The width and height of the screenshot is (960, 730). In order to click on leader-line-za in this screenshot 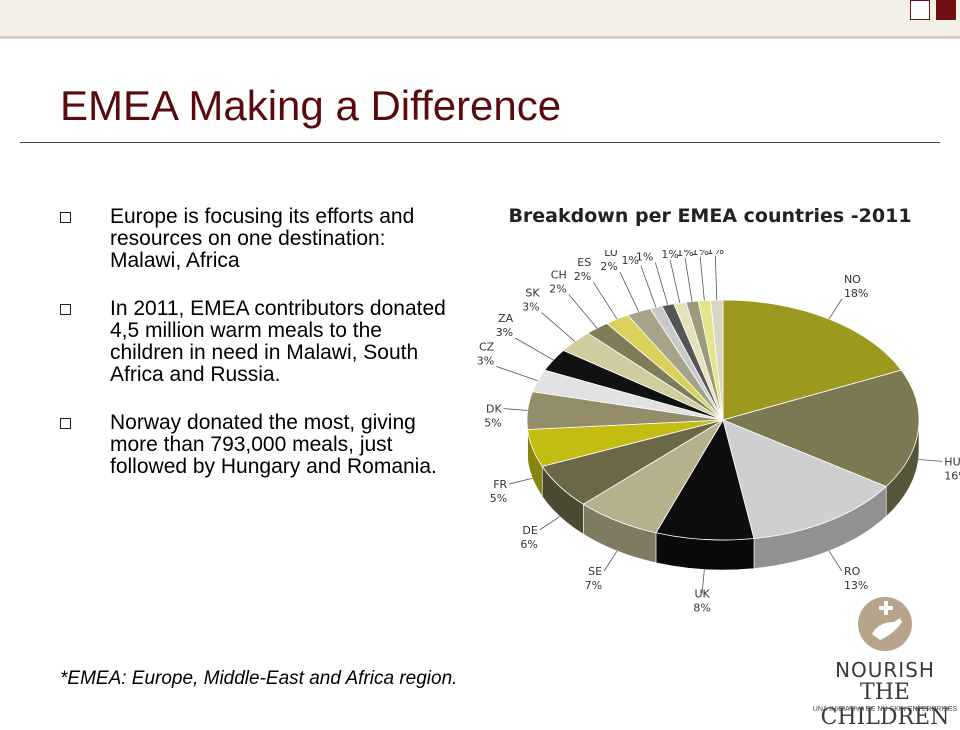, I will do `click(534, 349)`.